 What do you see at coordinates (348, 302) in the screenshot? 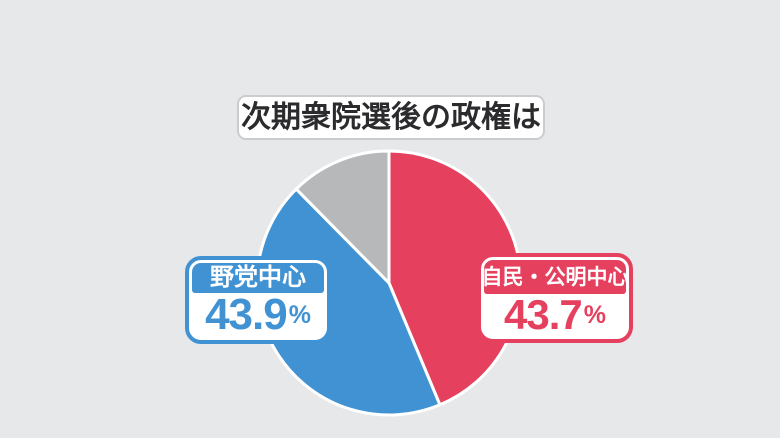
I see `pie-slice-野党中心` at bounding box center [348, 302].